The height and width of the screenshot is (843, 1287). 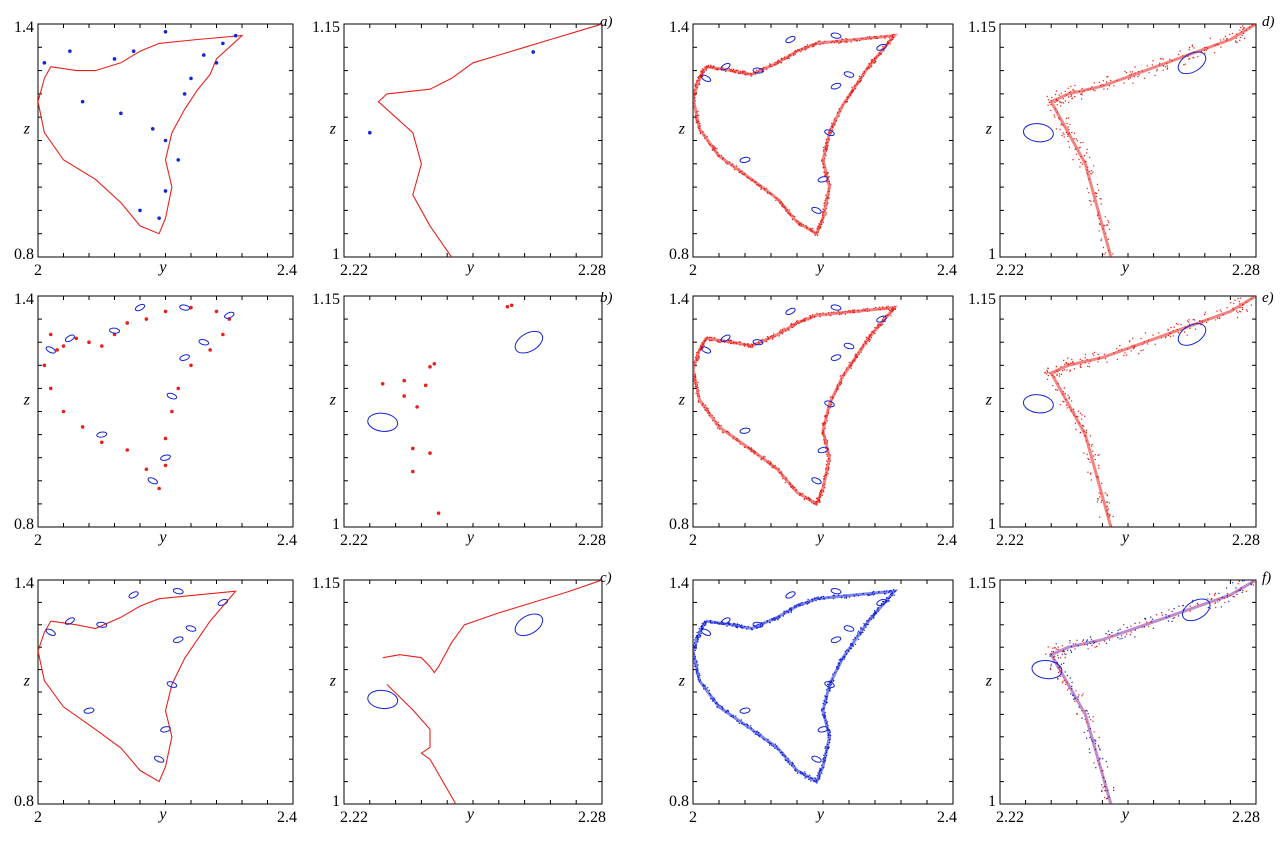 I want to click on x-axis-label: y, so click(x=162, y=814).